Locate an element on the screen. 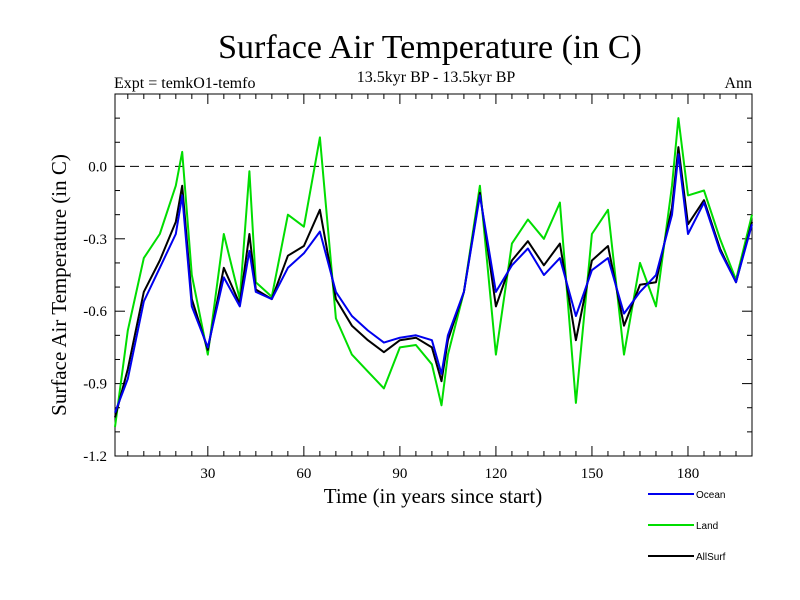 This screenshot has height=600, width=800. y-tick-label: -1.2 is located at coordinates (95, 457).